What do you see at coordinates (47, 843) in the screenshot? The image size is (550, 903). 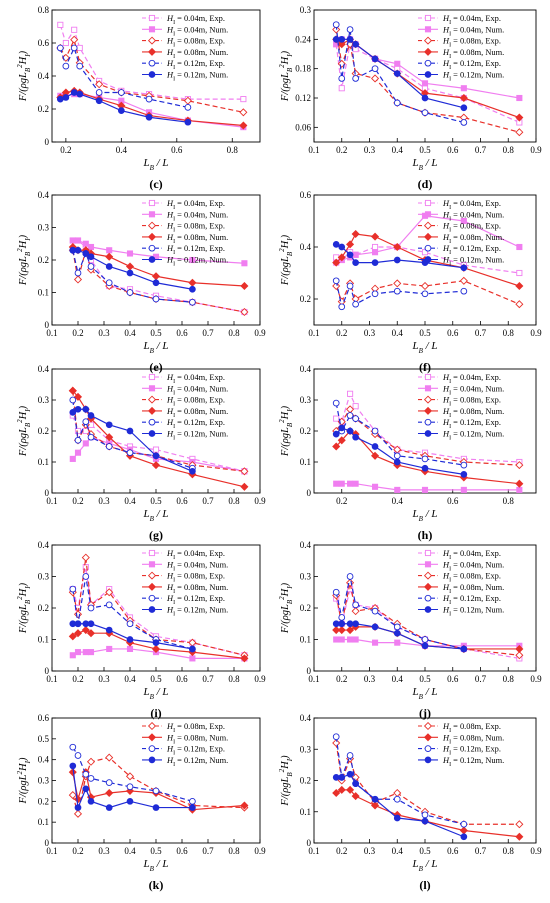 I see `y-tick-label: 0` at bounding box center [47, 843].